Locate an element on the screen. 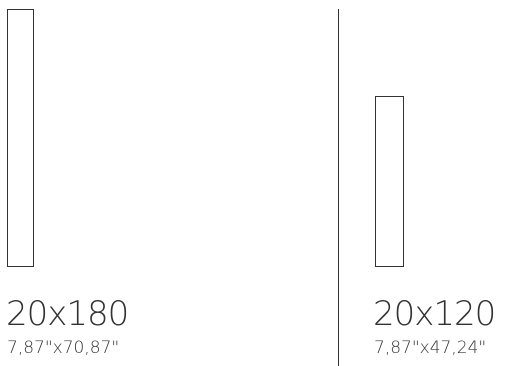  divider-line is located at coordinates (338, 187).